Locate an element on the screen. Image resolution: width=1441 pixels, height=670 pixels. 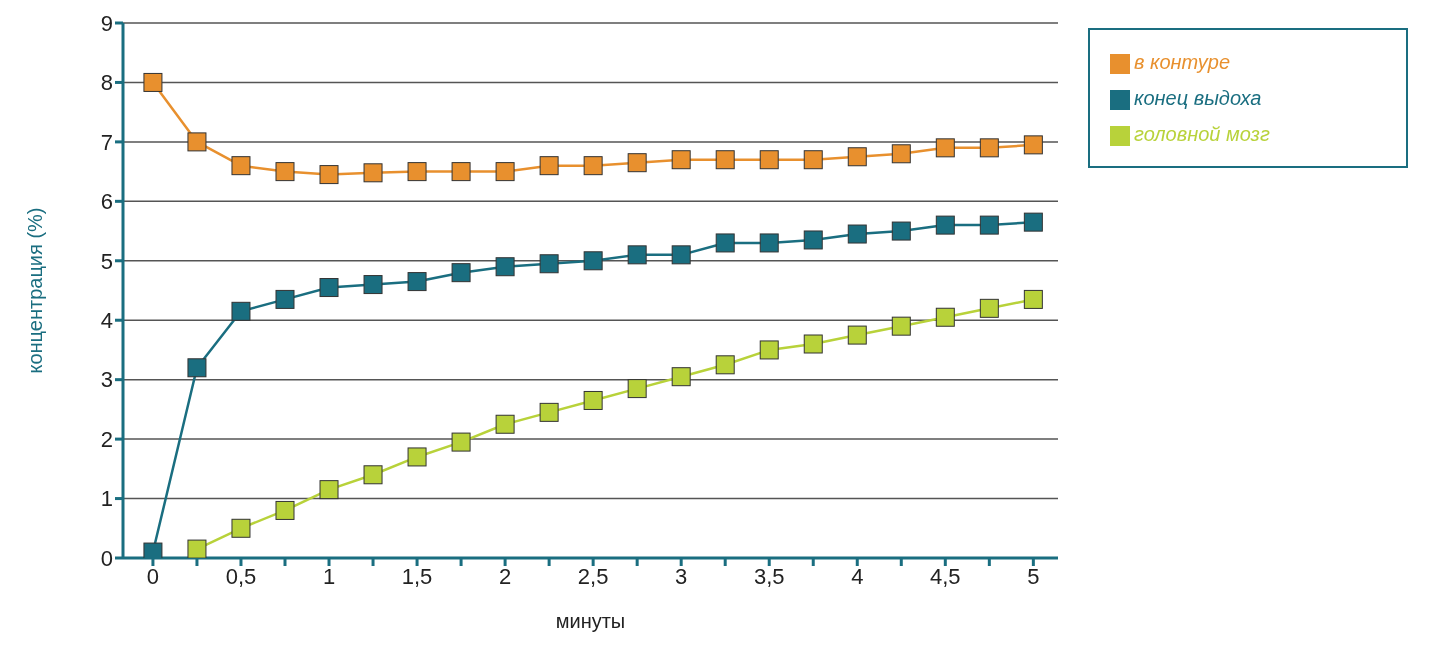
x-tick-label: 2,5 is located at coordinates (593, 576).